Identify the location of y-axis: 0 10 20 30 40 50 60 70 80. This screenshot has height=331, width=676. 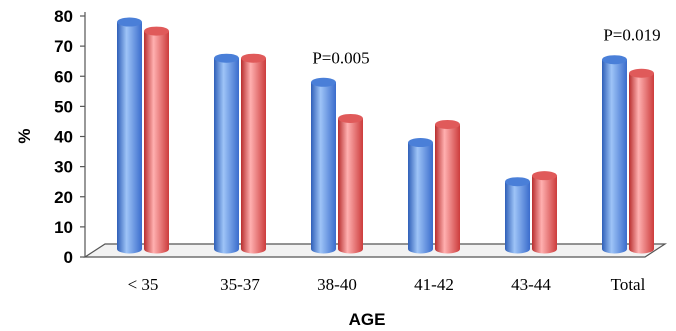
(70, 137).